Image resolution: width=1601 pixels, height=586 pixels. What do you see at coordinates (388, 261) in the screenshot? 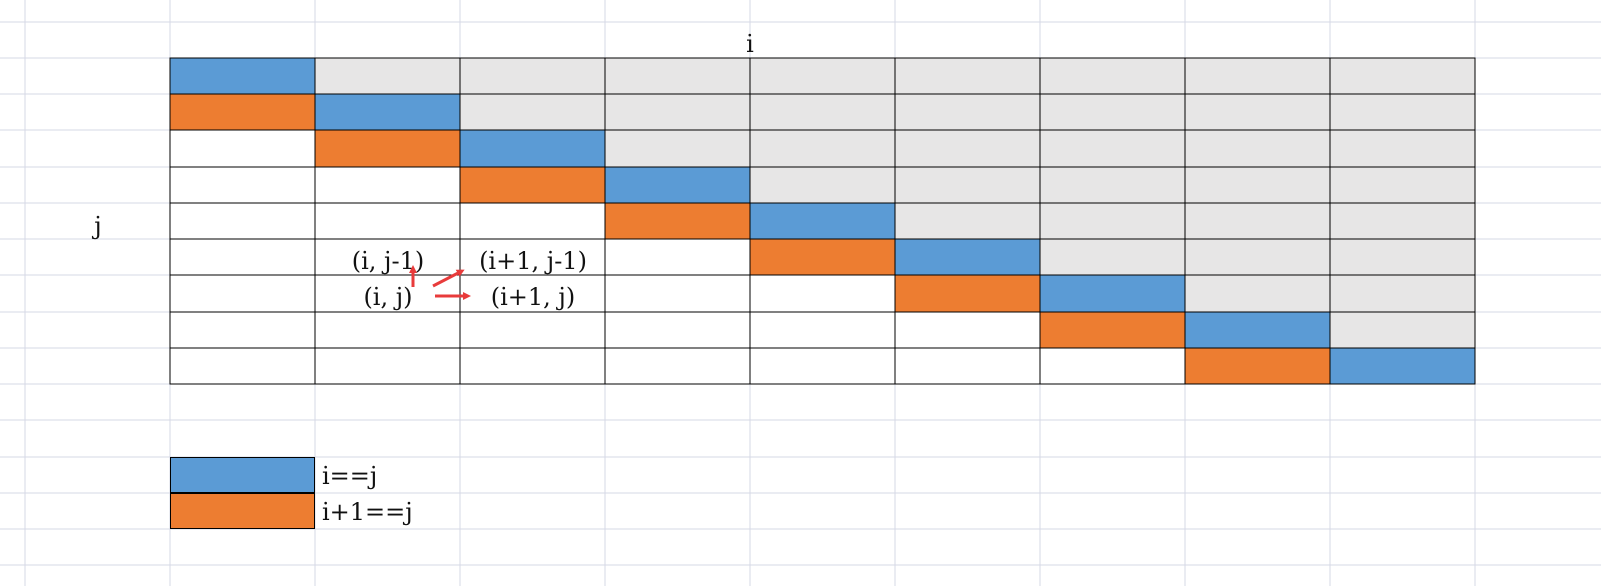
I see `annotation-i-jminus1: (i, j-1)` at bounding box center [388, 261].